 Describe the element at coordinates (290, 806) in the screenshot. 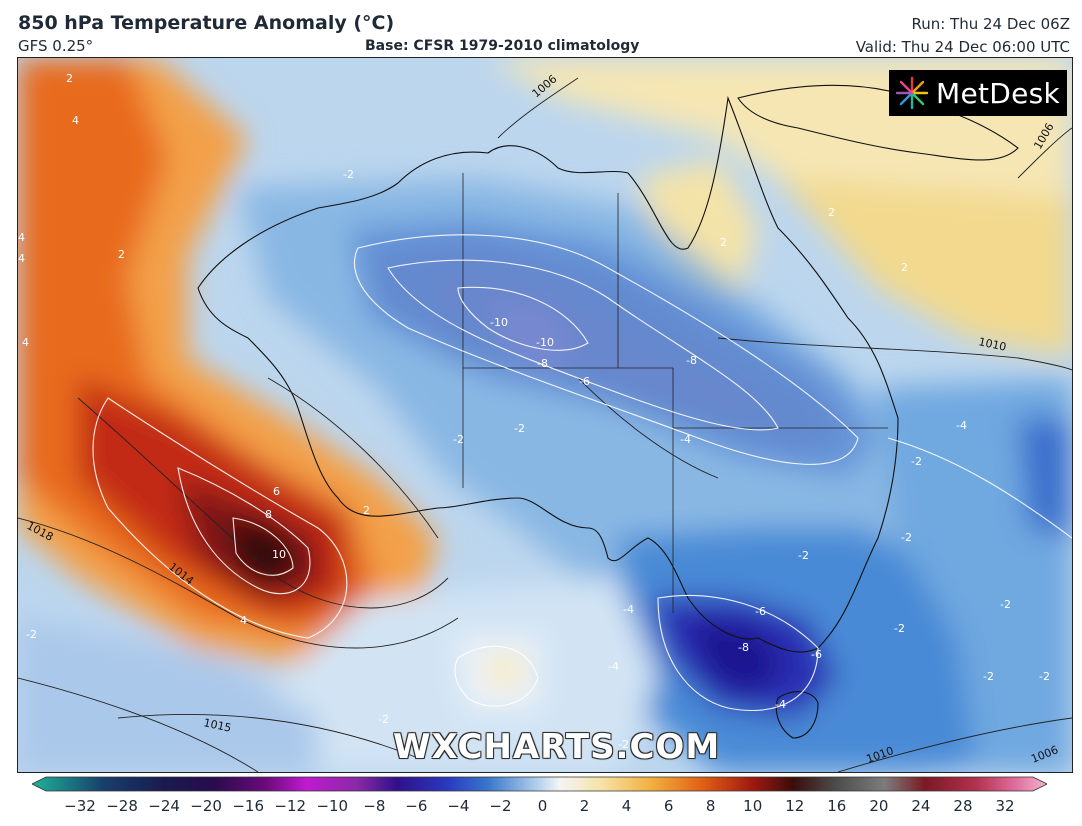

I see `colorbar-tick-label: −12` at that location.